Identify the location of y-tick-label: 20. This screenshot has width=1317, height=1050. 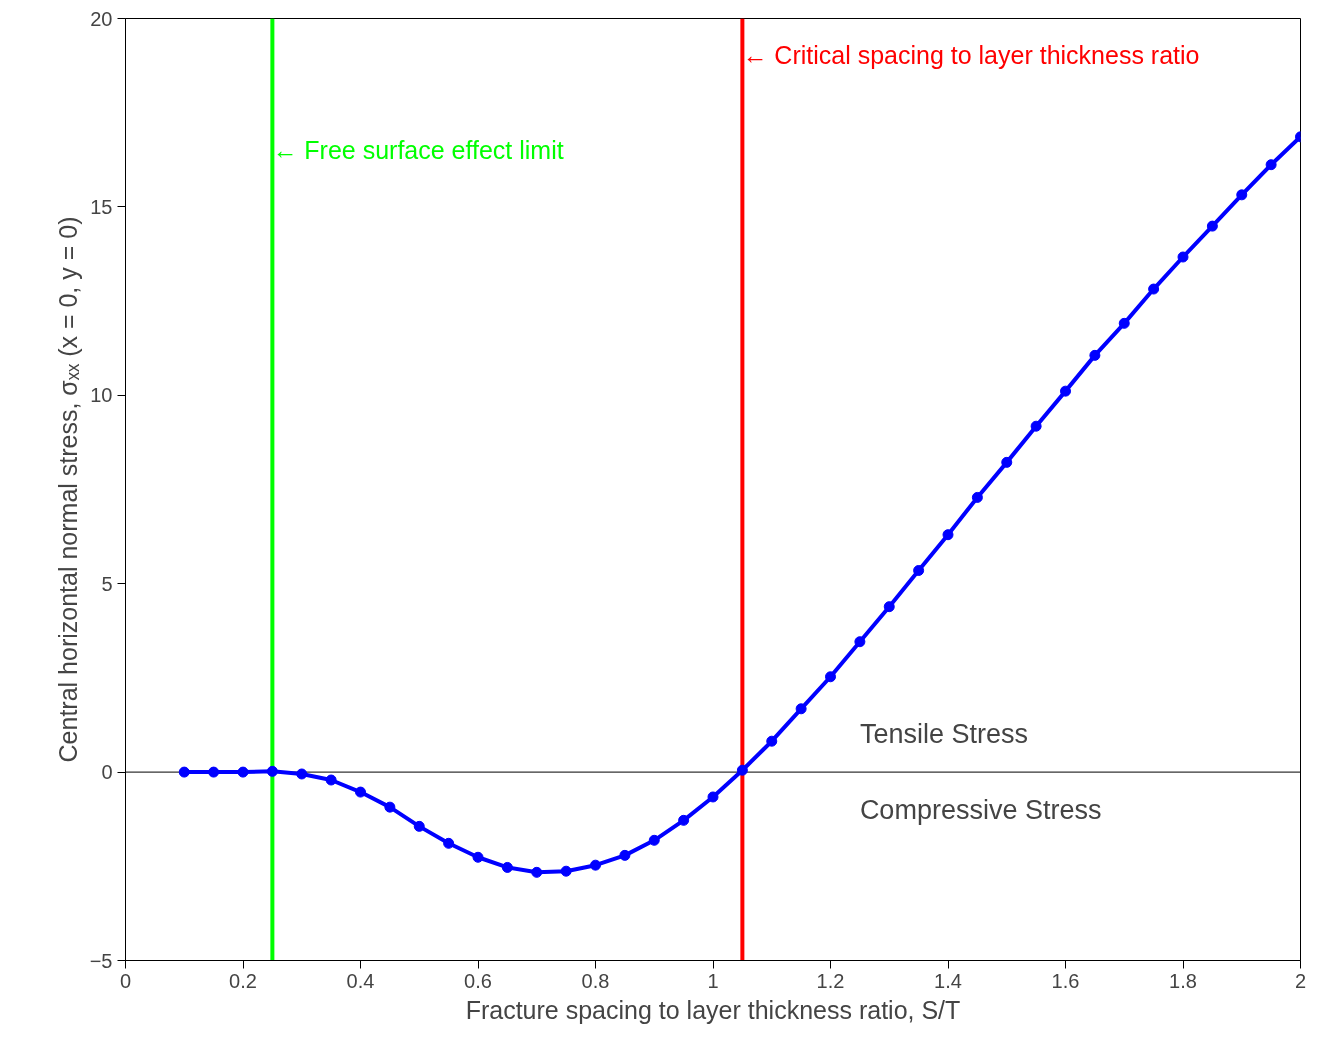
(101, 18).